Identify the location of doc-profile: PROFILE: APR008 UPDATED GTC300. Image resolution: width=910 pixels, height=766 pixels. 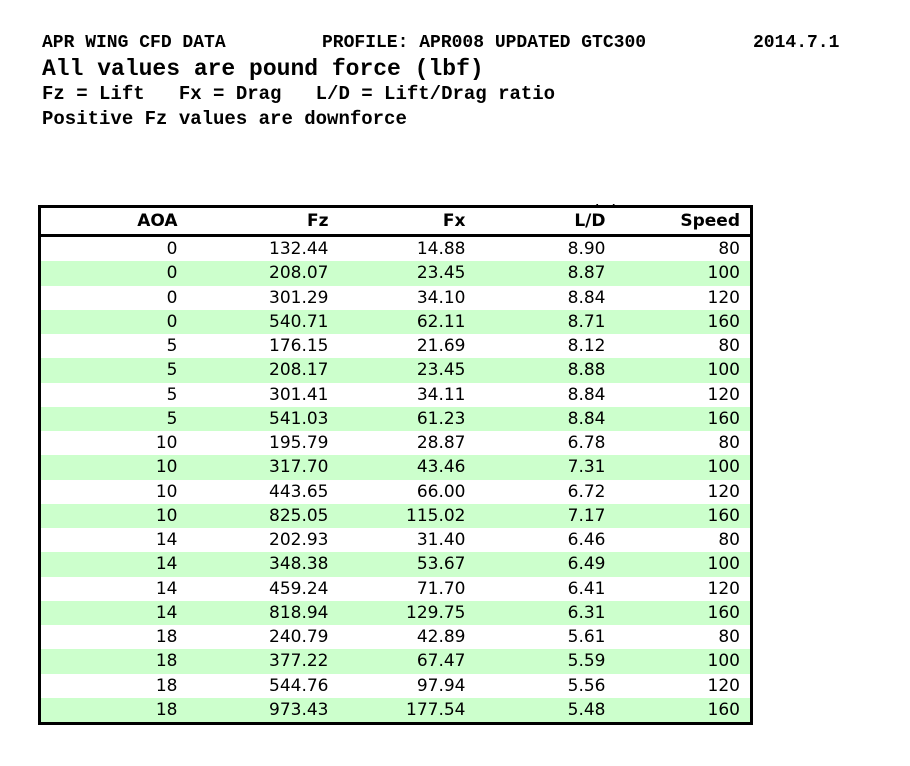
(484, 43).